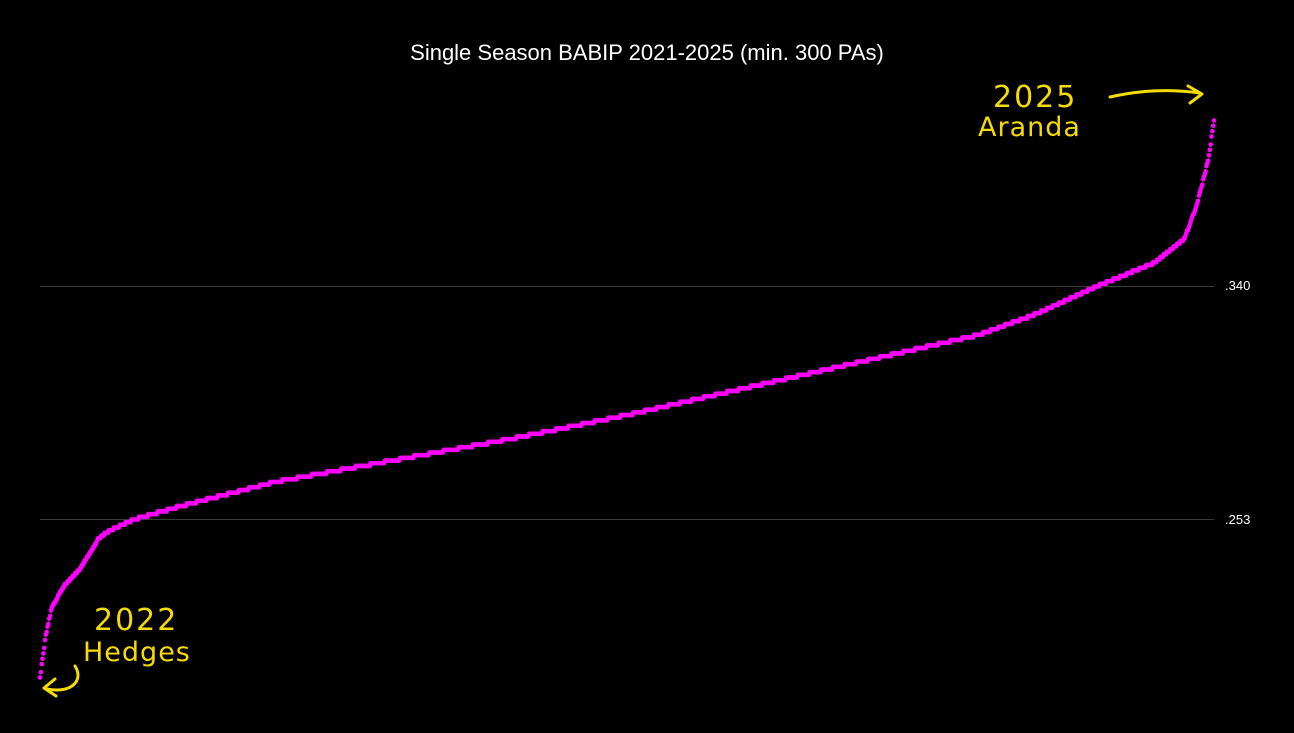 Image resolution: width=1294 pixels, height=733 pixels. I want to click on y-tick-label-340: .340, so click(1237, 285).